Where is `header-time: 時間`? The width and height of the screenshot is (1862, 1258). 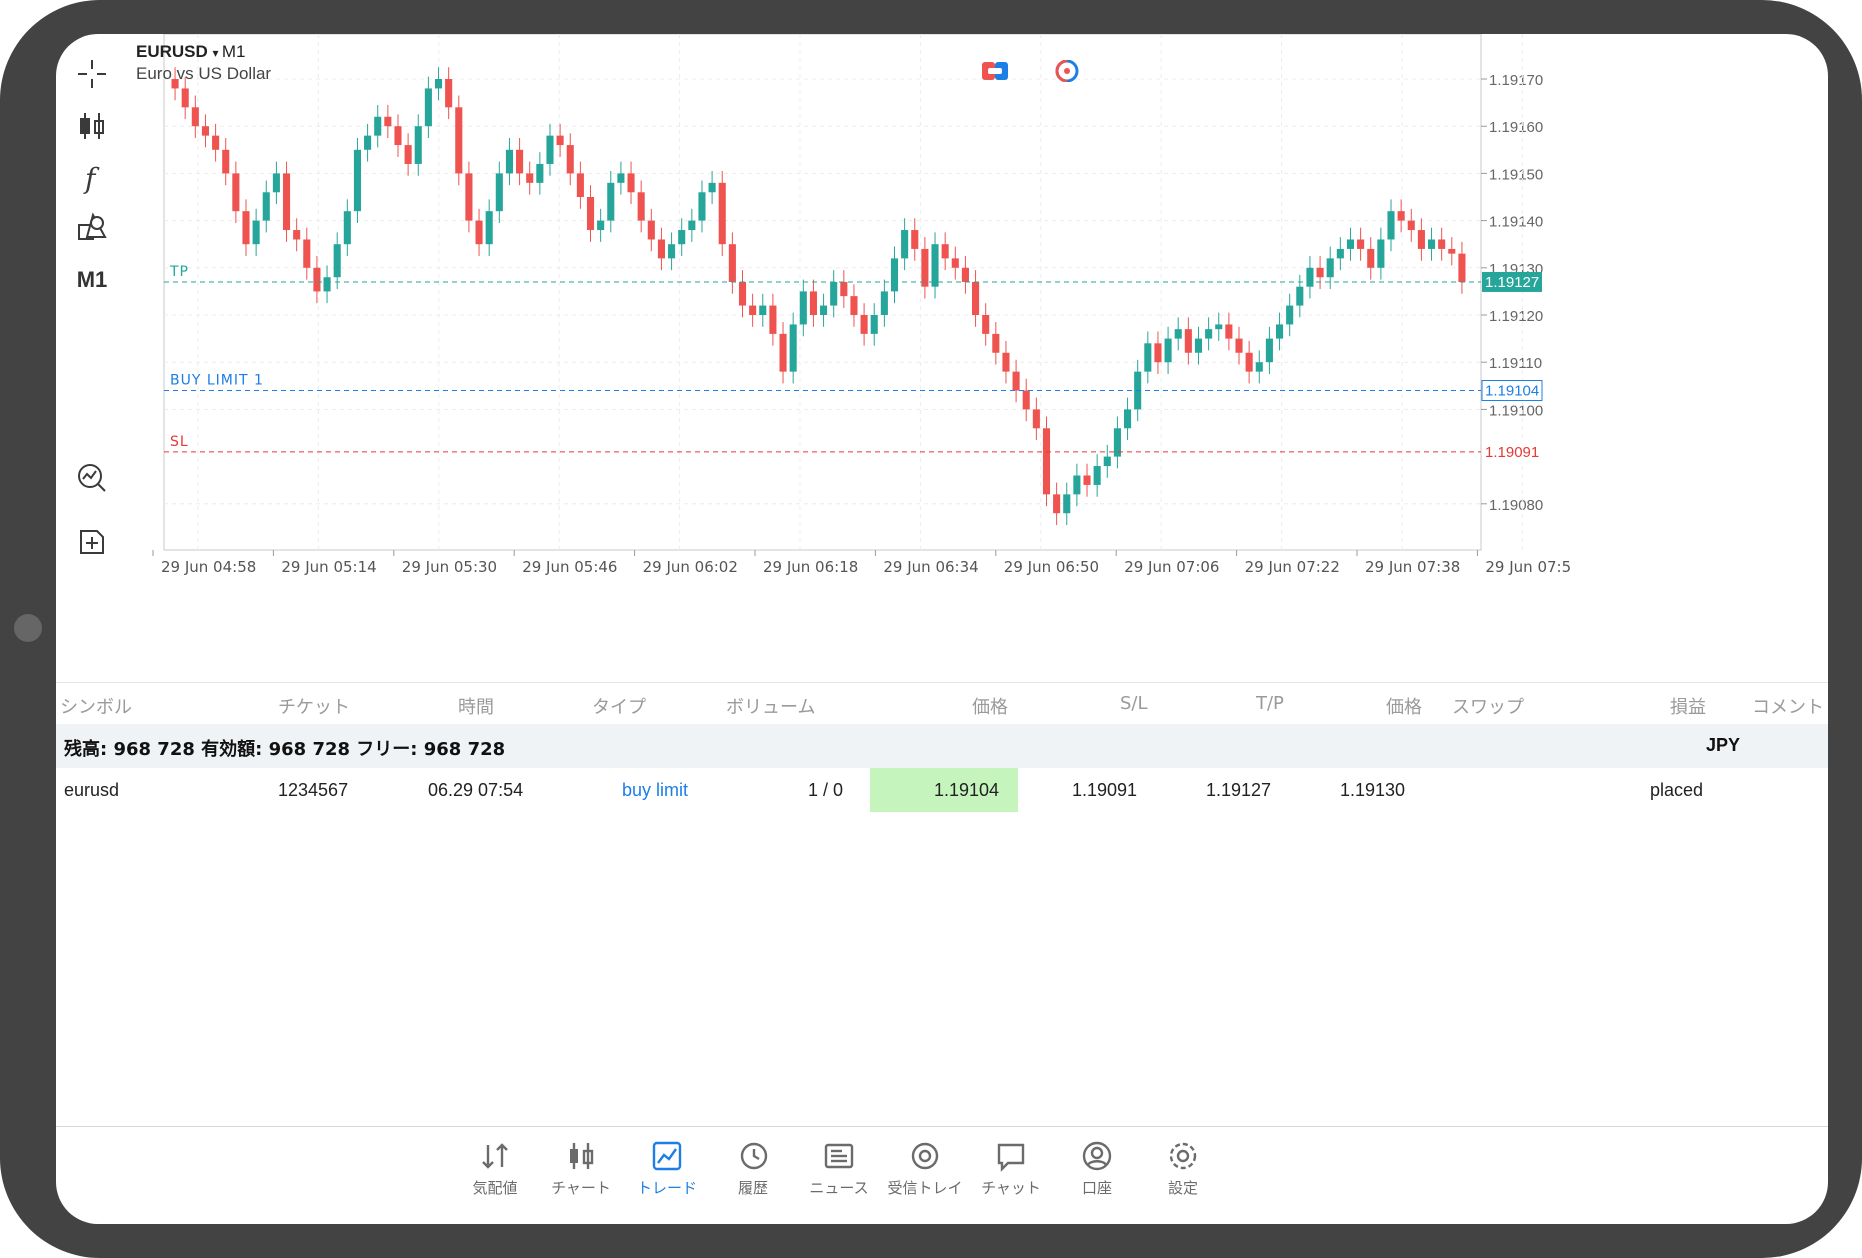 header-time: 時間 is located at coordinates (476, 707).